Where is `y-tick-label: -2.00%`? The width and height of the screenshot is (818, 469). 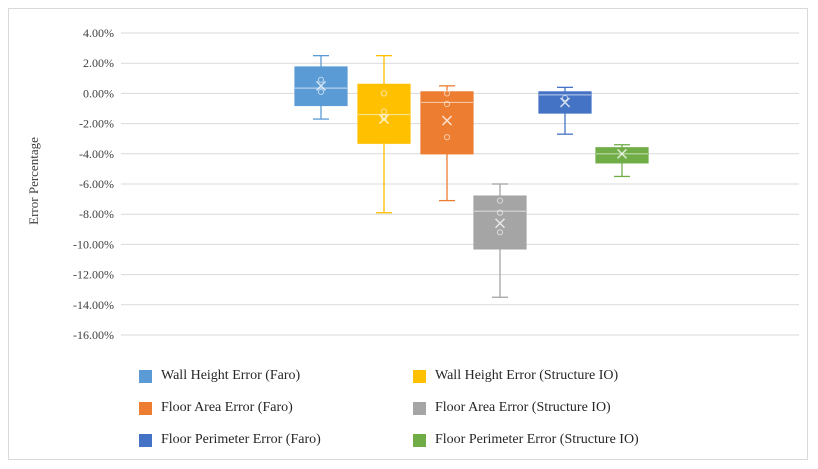 y-tick-label: -2.00% is located at coordinates (96, 124).